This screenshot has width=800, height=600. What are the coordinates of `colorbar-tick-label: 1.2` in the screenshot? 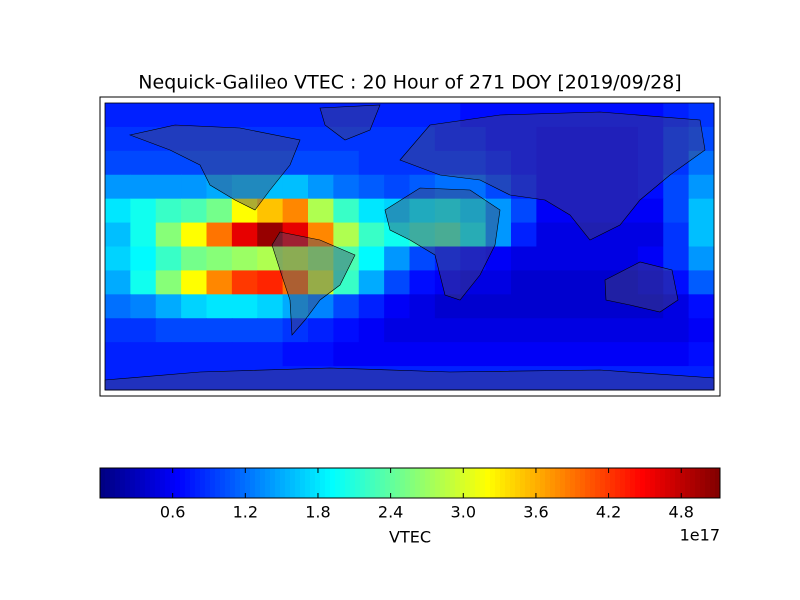 It's located at (245, 512).